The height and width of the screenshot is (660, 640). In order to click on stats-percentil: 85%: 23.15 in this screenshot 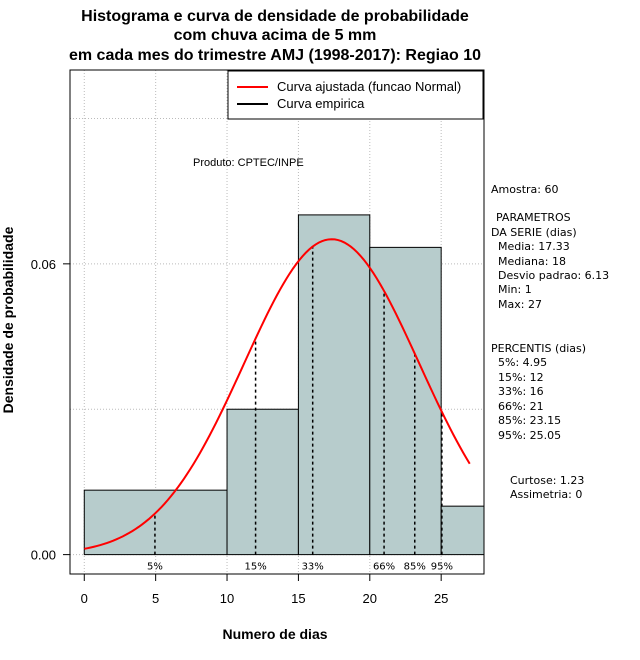, I will do `click(529, 420)`.